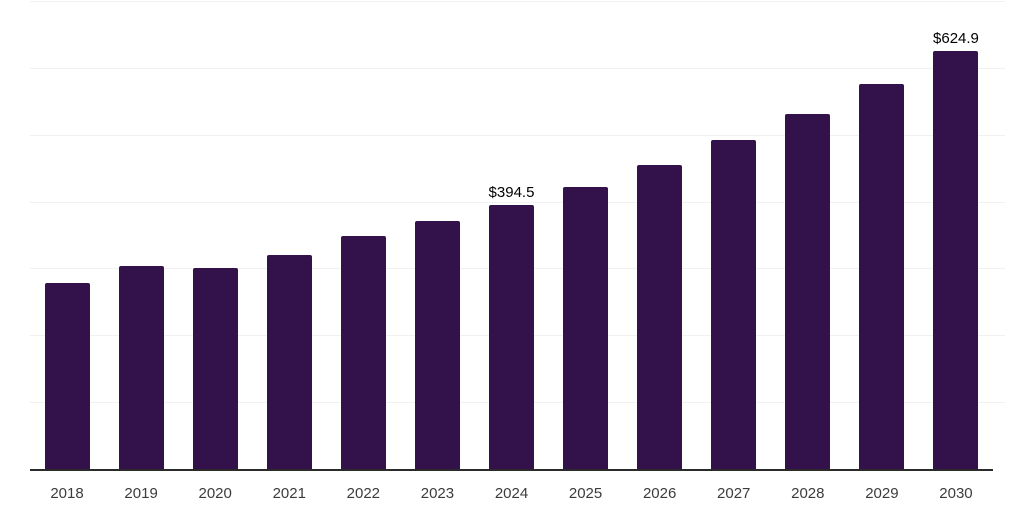  Describe the element at coordinates (141, 367) in the screenshot. I see `bar-2019` at that location.